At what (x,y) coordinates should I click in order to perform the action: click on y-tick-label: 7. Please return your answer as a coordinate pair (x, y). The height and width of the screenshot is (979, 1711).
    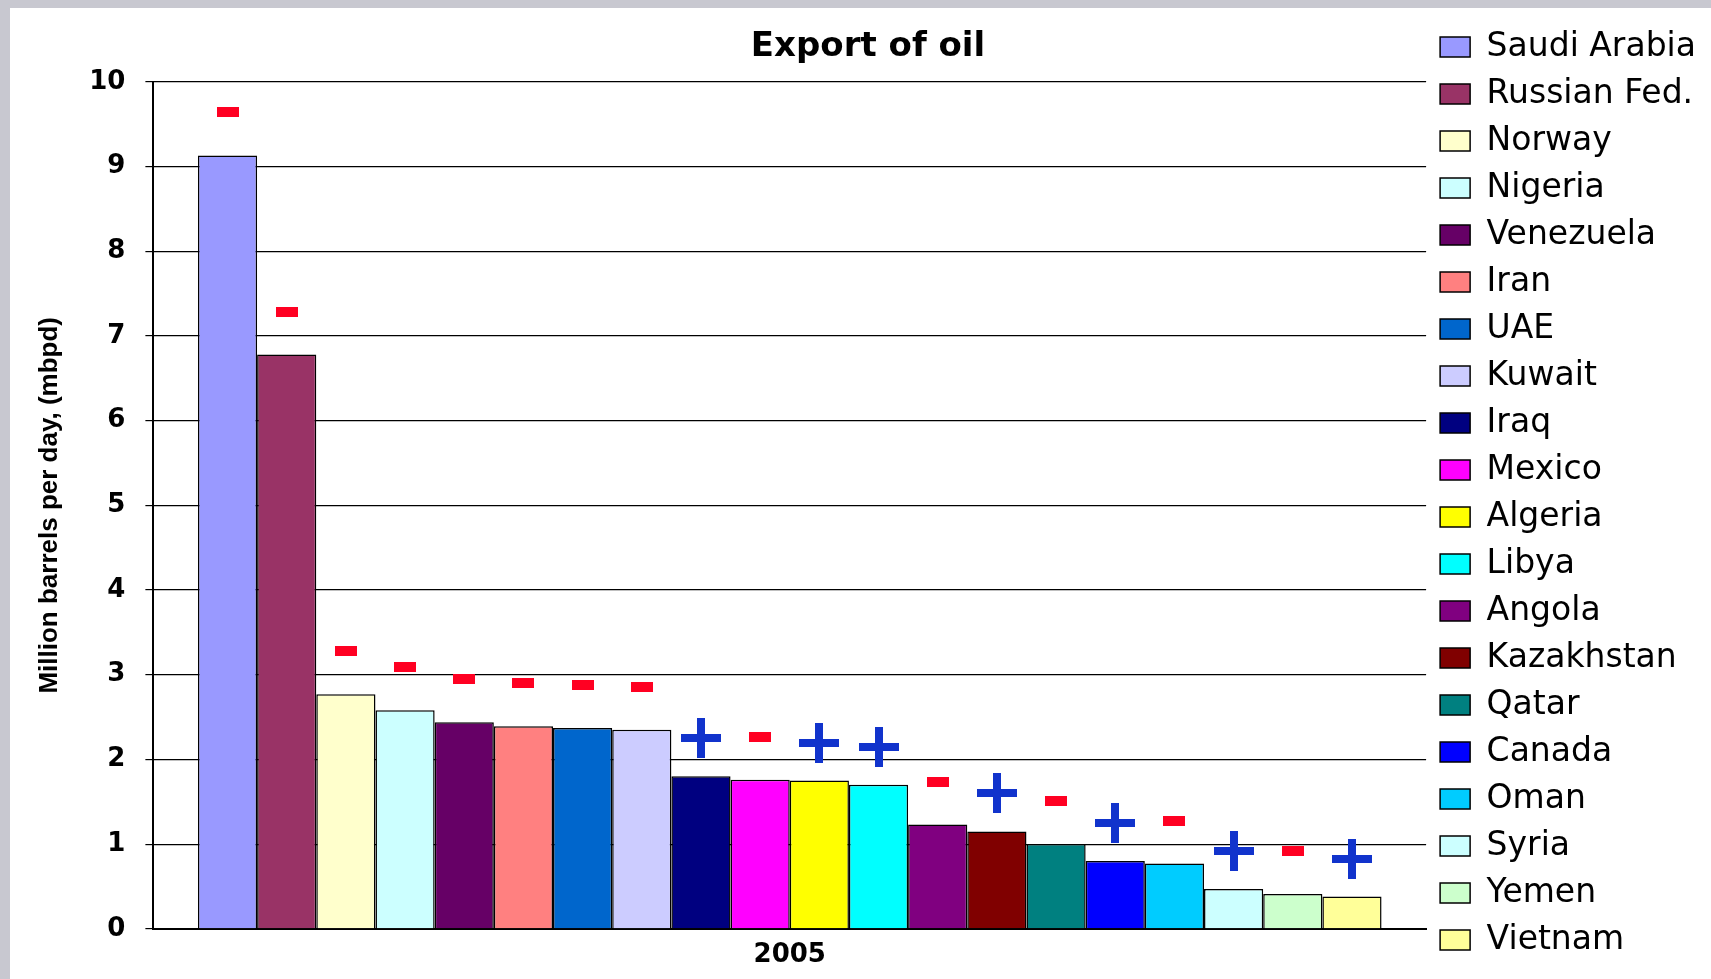
    Looking at the image, I should click on (116, 333).